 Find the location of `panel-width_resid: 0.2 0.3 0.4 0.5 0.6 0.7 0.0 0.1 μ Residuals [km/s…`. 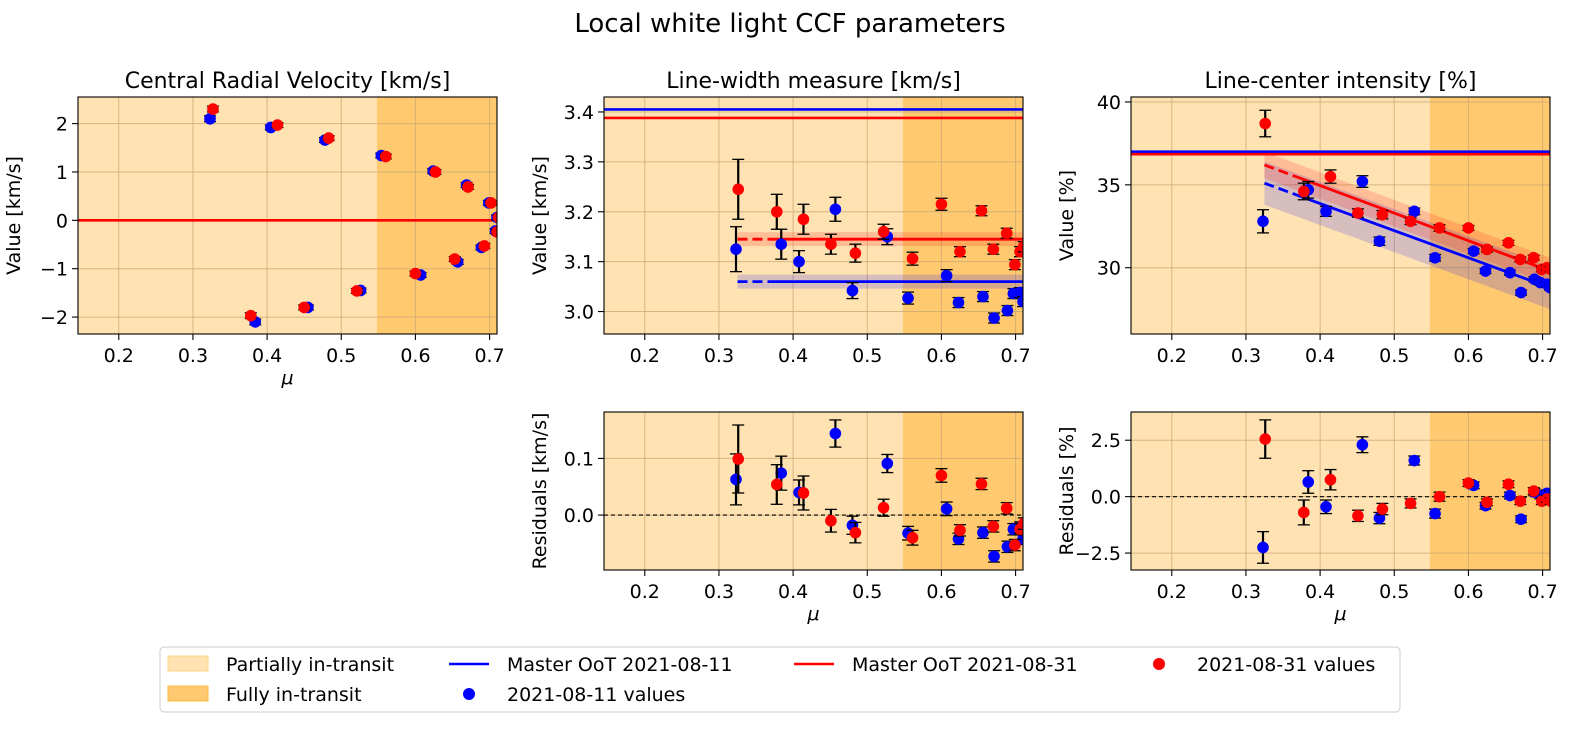

panel-width_resid: 0.2 0.3 0.4 0.5 0.6 0.7 0.0 0.1 μ Residuals [km/s… is located at coordinates (780, 518).